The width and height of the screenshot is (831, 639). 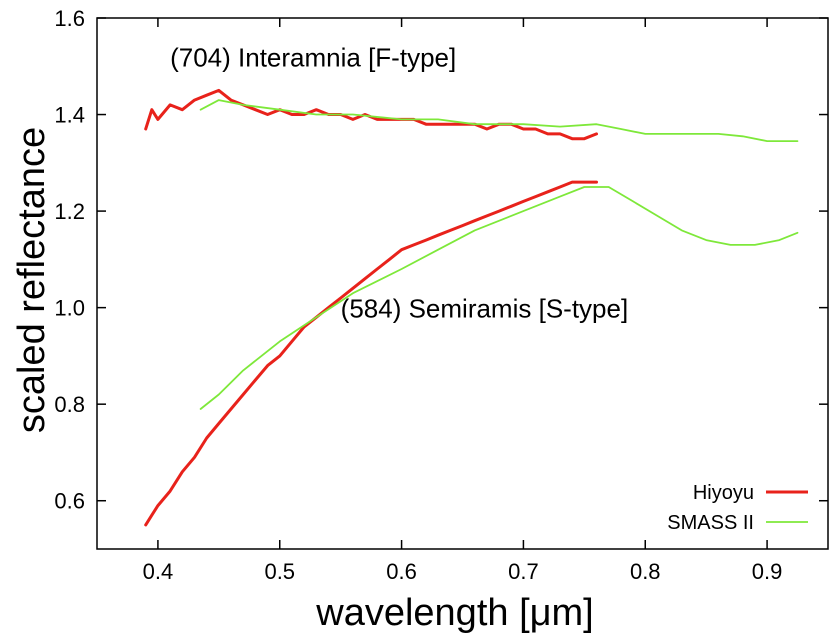 What do you see at coordinates (69, 404) in the screenshot?
I see `y-tick-label: 0.8` at bounding box center [69, 404].